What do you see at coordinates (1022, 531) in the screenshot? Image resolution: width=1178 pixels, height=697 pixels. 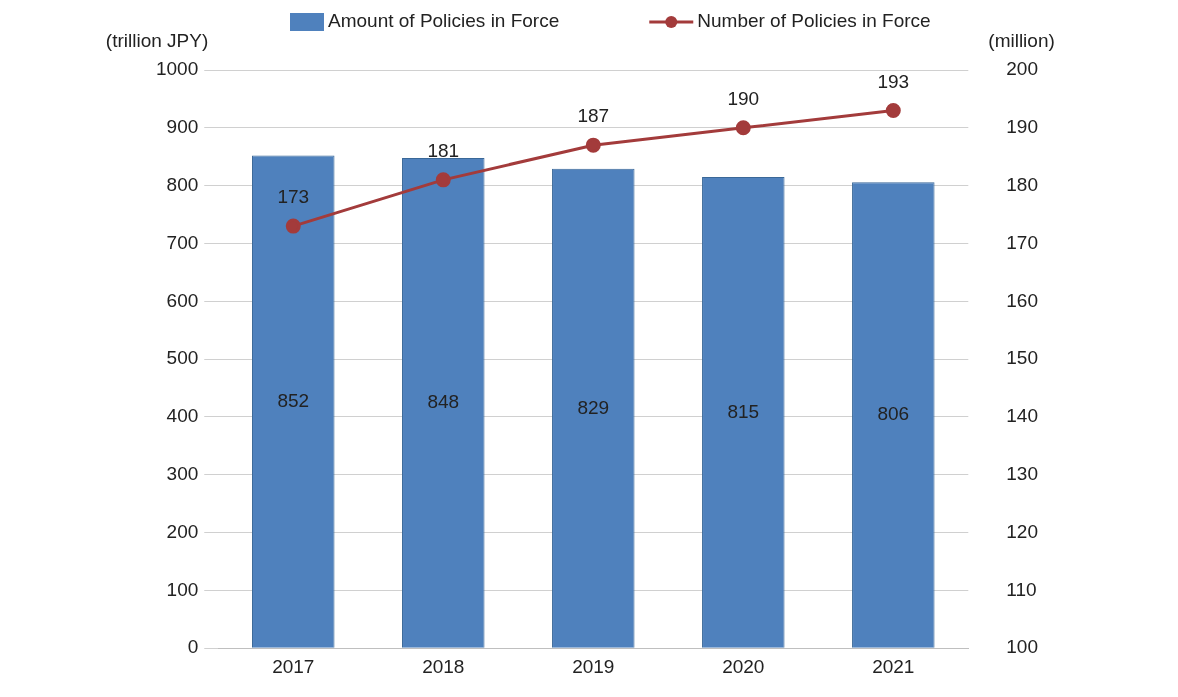 I see `y2-tick-label: 120` at bounding box center [1022, 531].